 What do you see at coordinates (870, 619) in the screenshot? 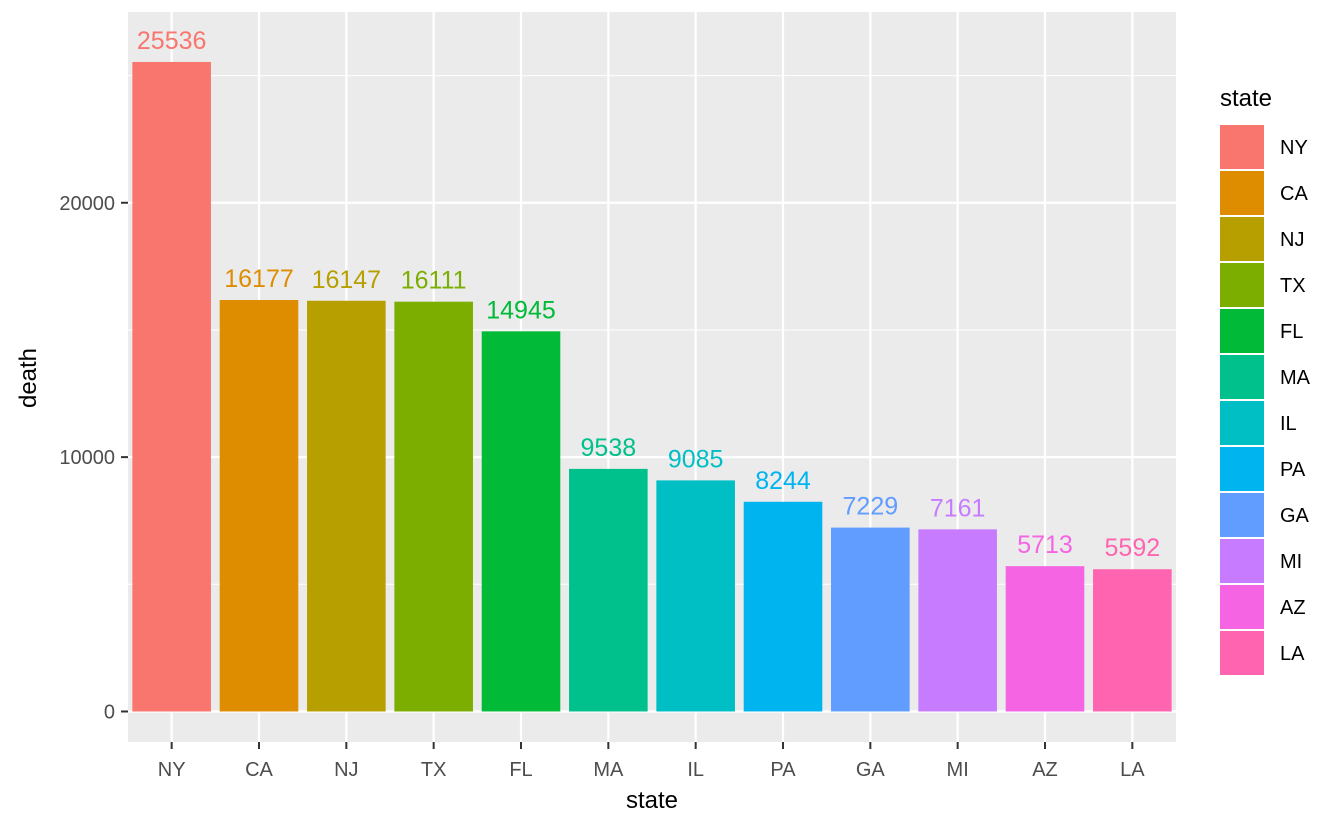
I see `bar-ga` at bounding box center [870, 619].